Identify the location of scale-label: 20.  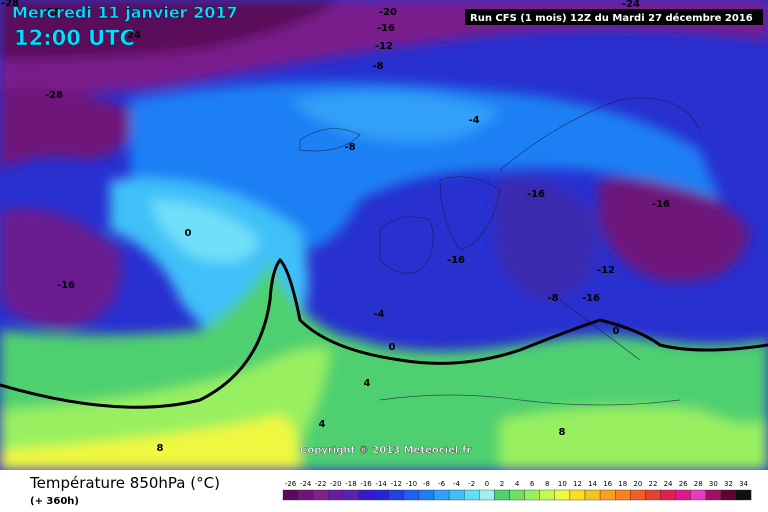
(637, 484).